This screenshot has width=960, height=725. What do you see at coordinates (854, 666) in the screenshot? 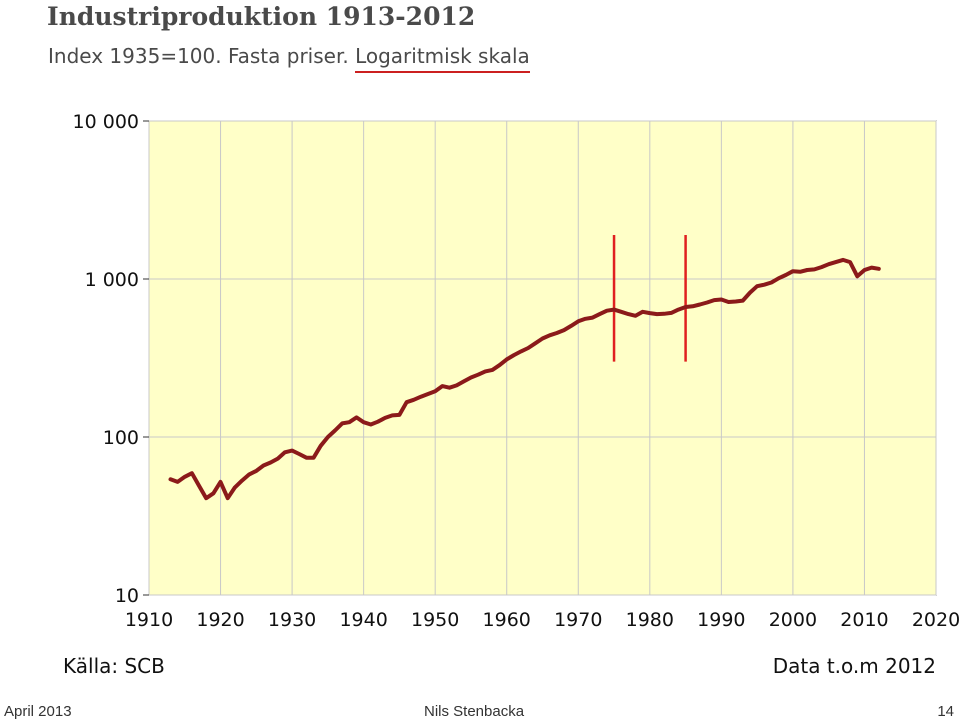
I see `data-period-note: Data t.o.m 2012` at bounding box center [854, 666].